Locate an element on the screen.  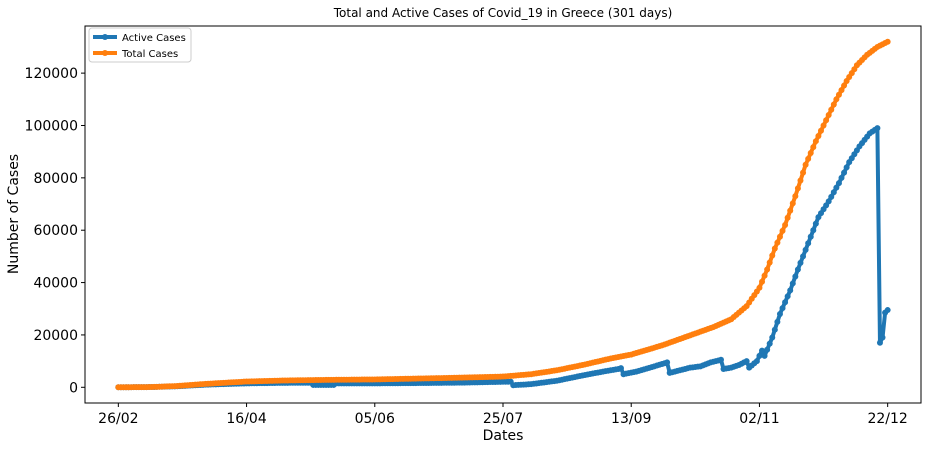
y-axis: 0 20000 40000 60000 80000 100000 120000 is located at coordinates (55, 231).